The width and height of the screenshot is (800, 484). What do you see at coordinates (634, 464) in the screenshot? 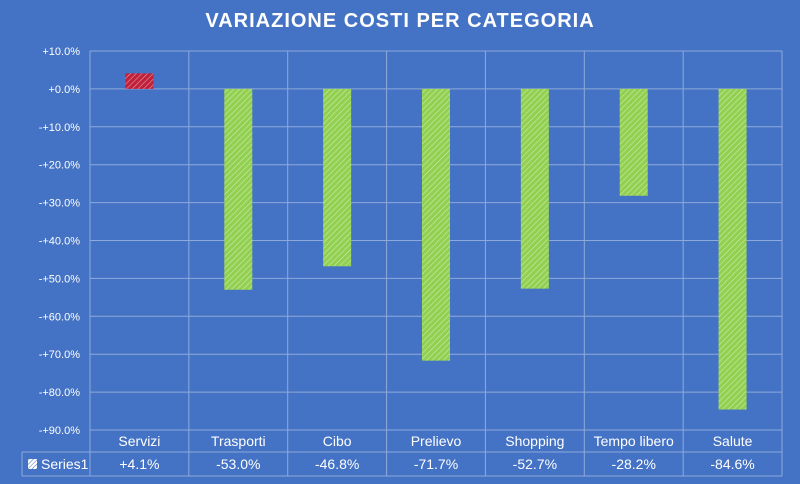
I see `data-label: -28.2%` at bounding box center [634, 464].